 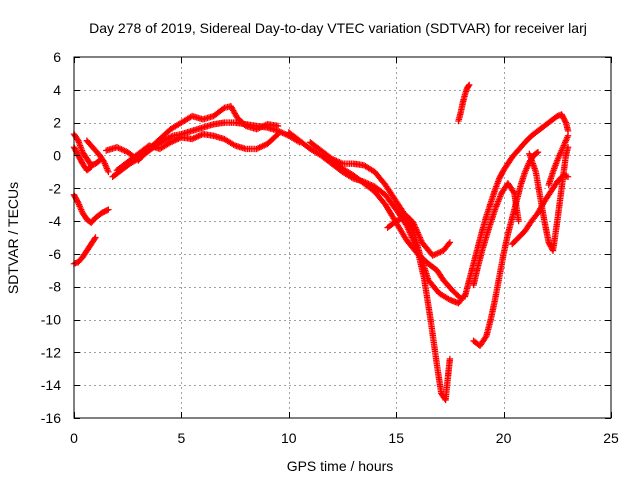 I want to click on y-tick-label: -4, so click(x=55, y=221).